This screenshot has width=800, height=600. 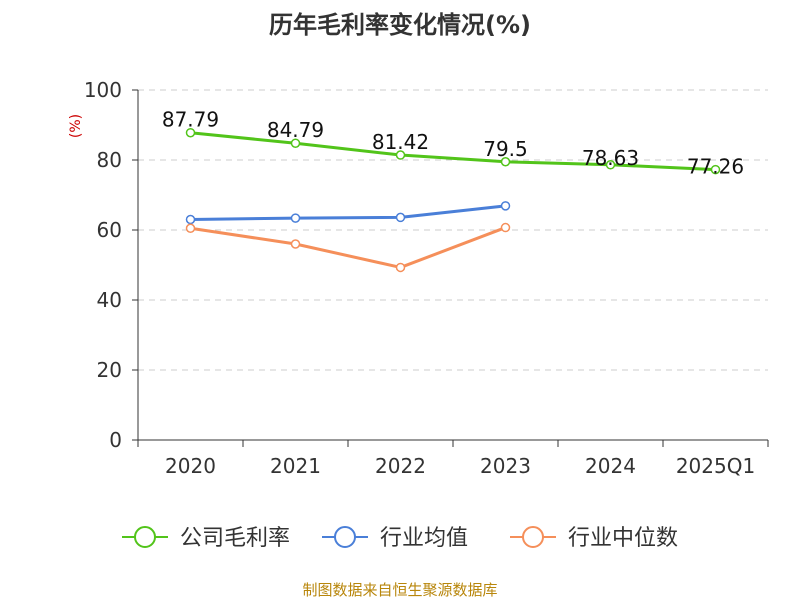 What do you see at coordinates (715, 466) in the screenshot?
I see `x-tick-label: 2025Q1` at bounding box center [715, 466].